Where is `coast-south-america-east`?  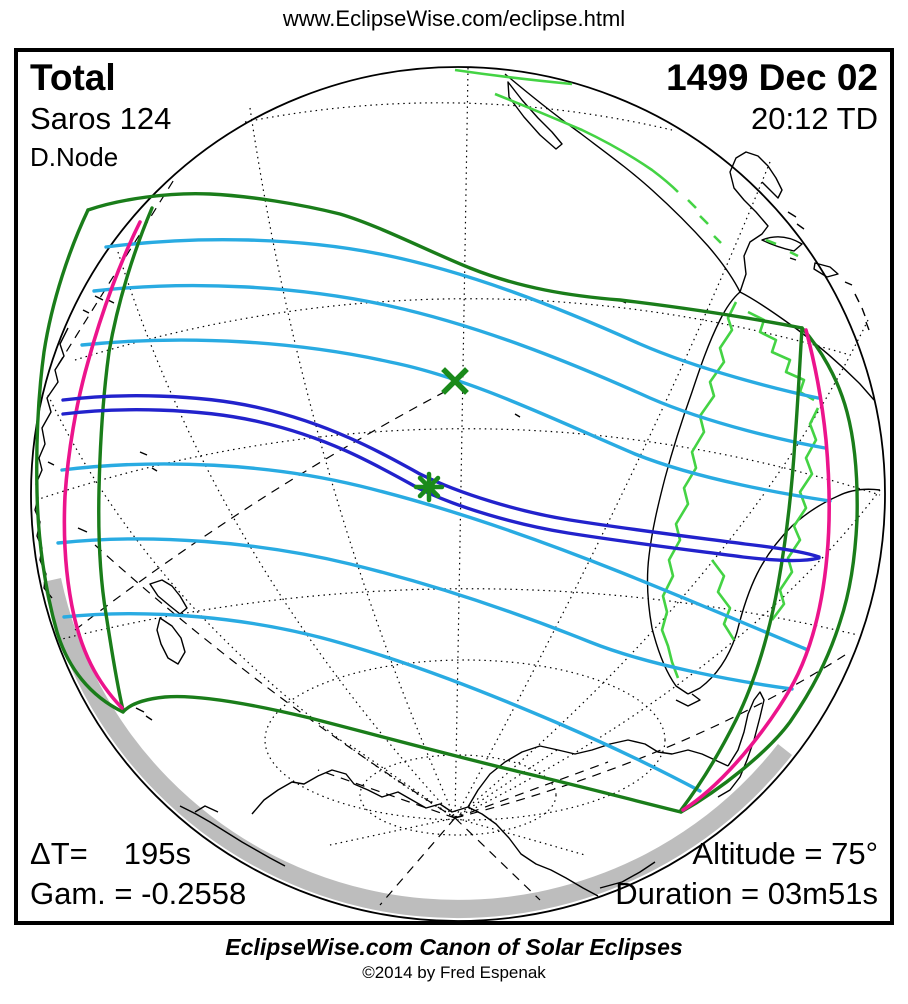 coast-south-america-east is located at coordinates (784, 591).